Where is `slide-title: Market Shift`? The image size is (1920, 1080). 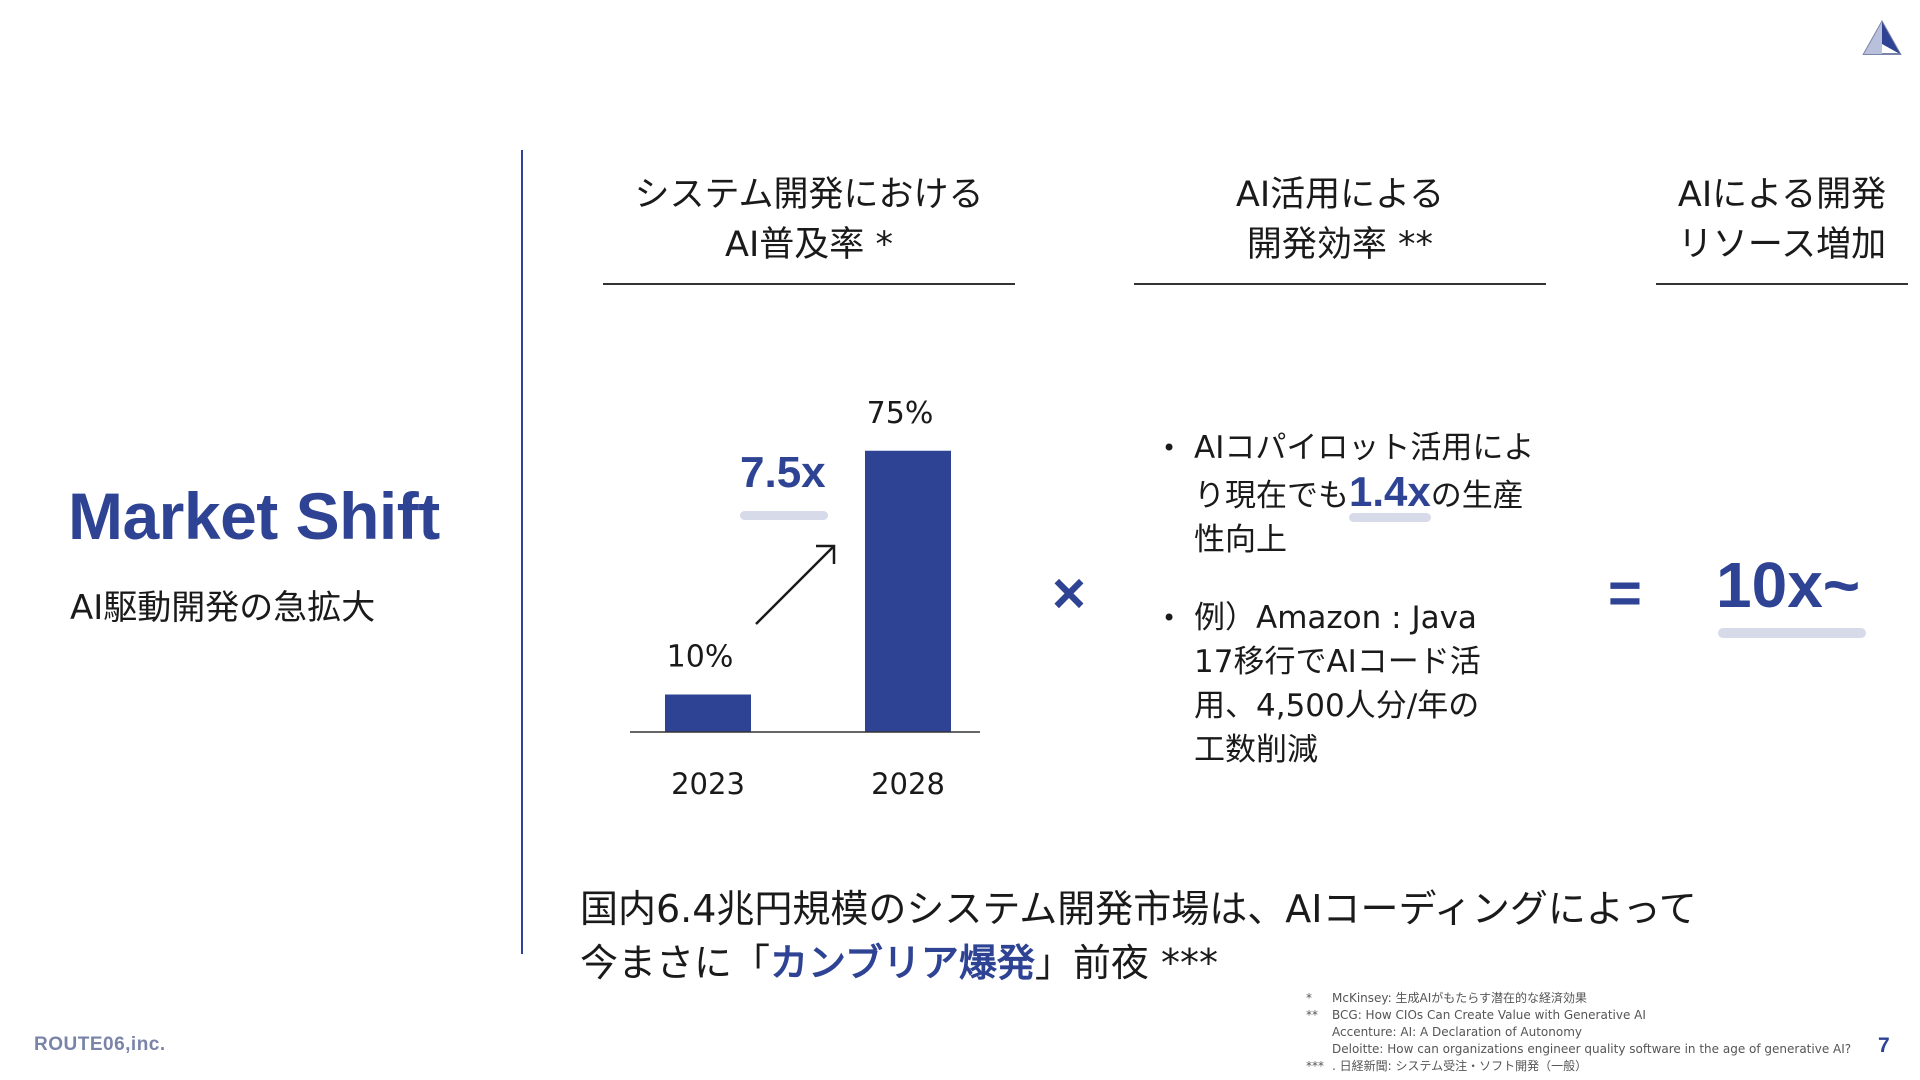 slide-title: Market Shift is located at coordinates (254, 516).